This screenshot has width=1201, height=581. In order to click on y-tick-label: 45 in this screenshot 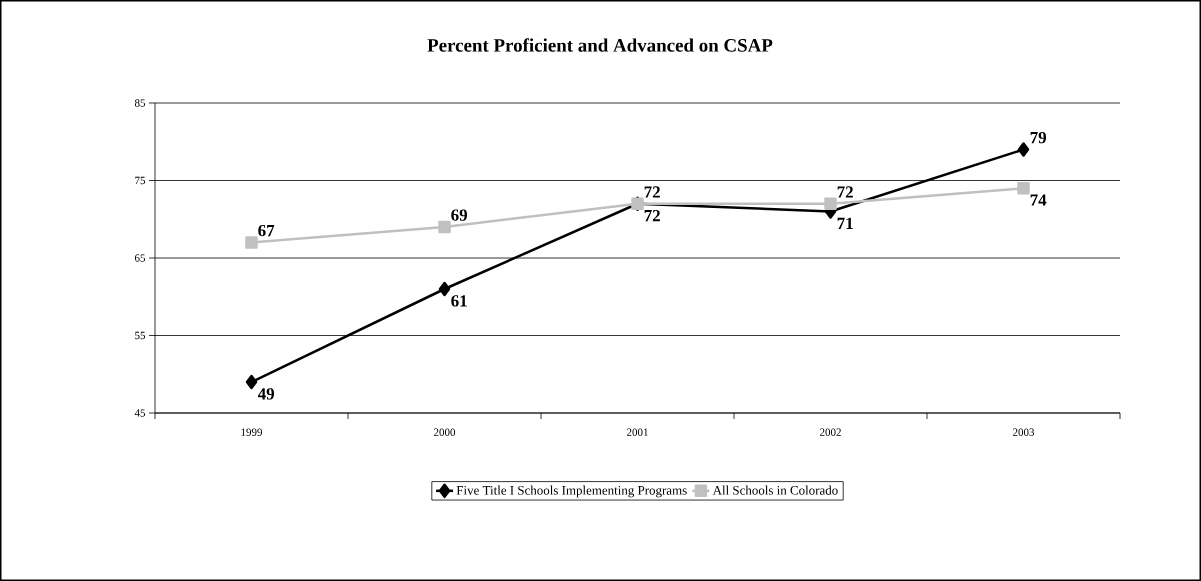, I will do `click(140, 413)`.